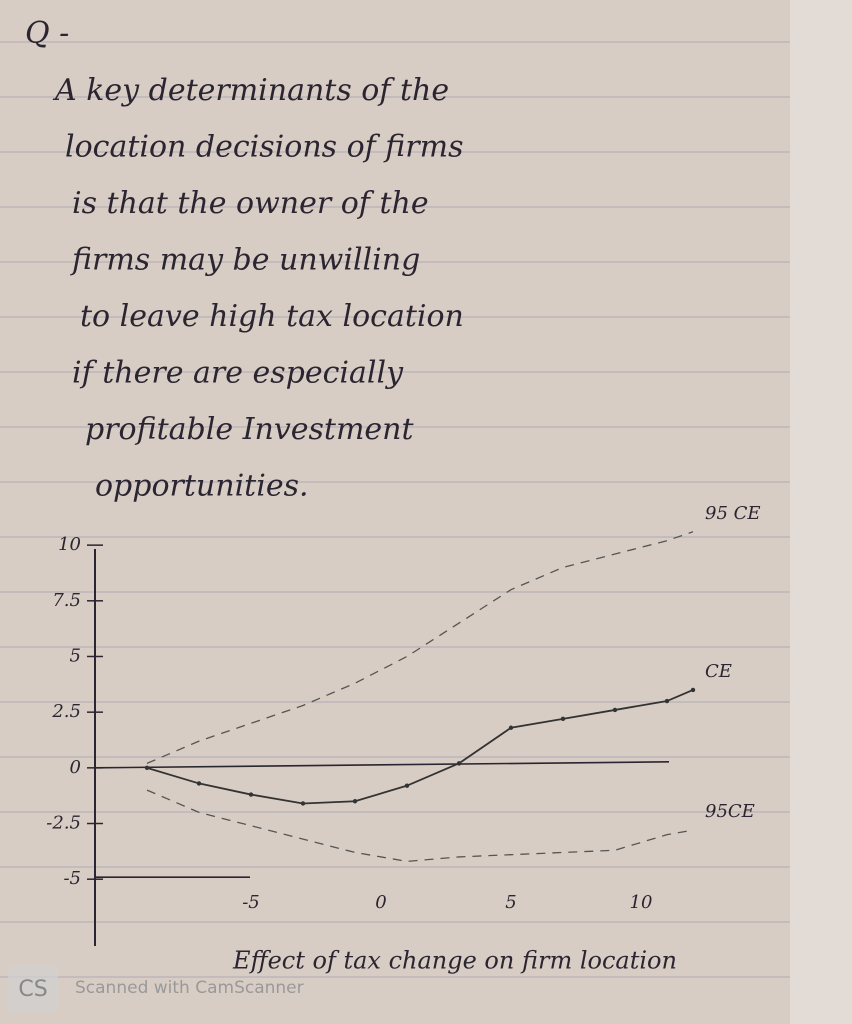 This screenshot has height=1024, width=852. I want to click on watermark-logo: CS, so click(32, 989).